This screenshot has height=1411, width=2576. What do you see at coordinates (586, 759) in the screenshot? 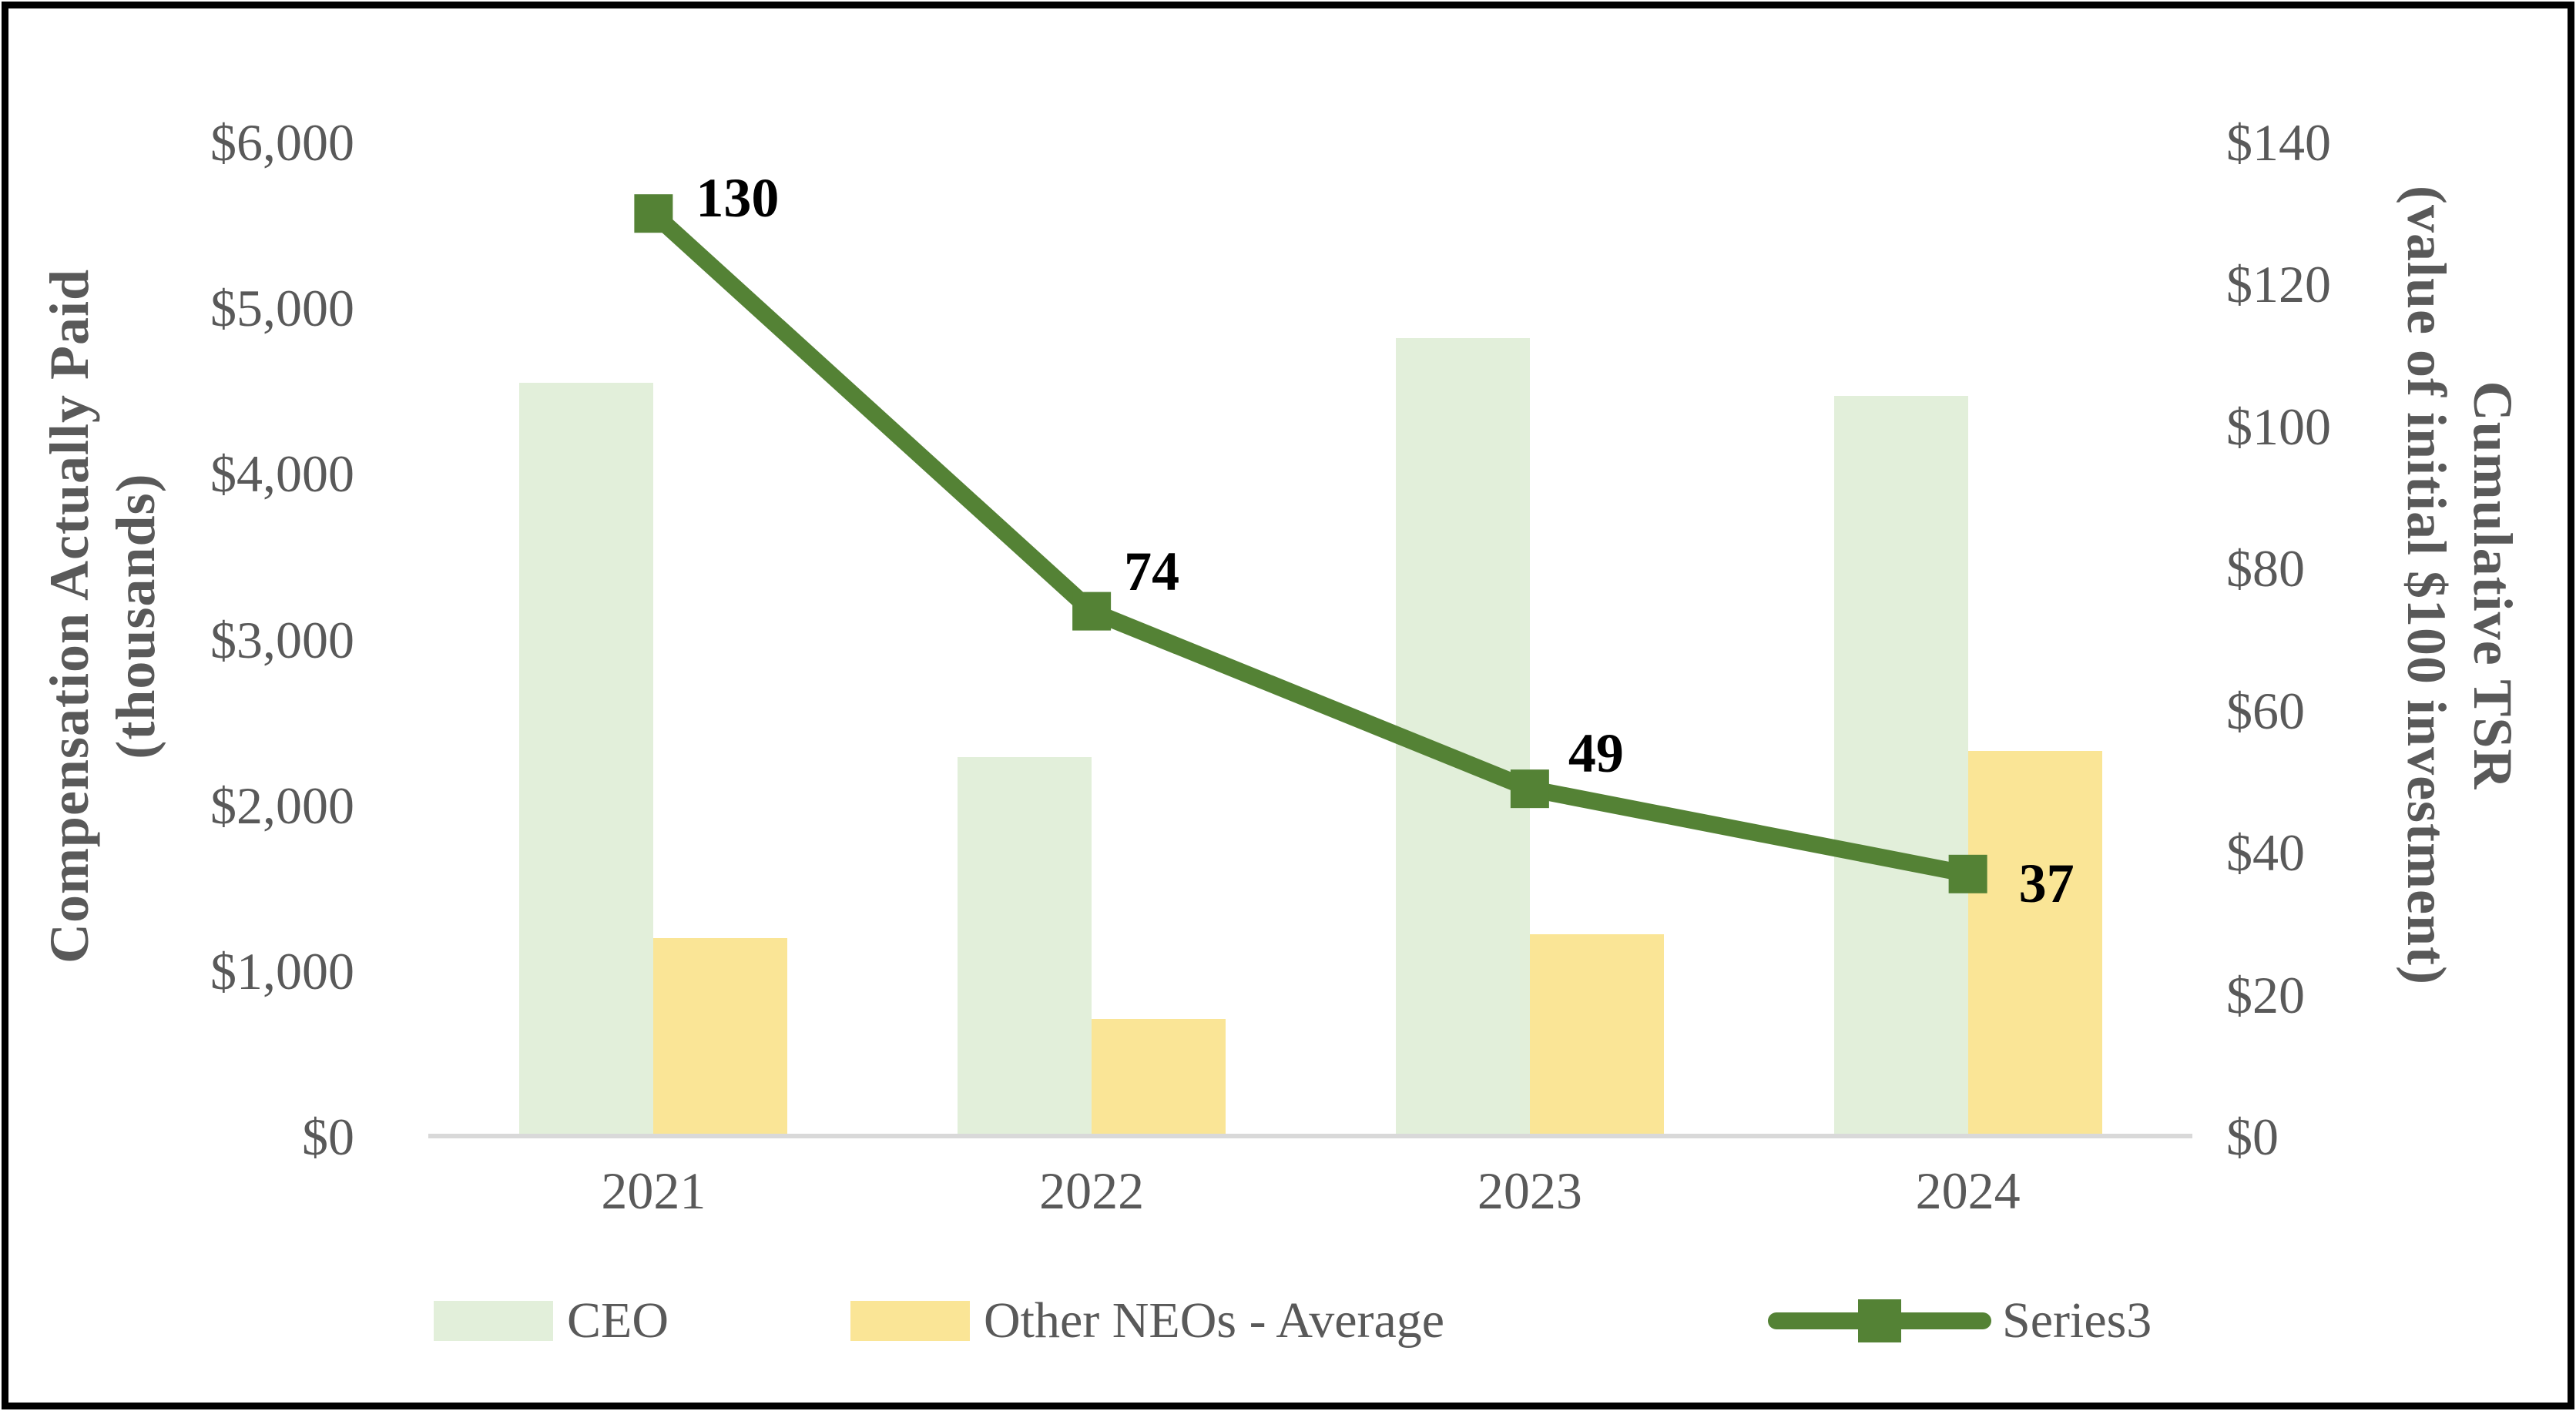
I see `bar-ceo-2021` at bounding box center [586, 759].